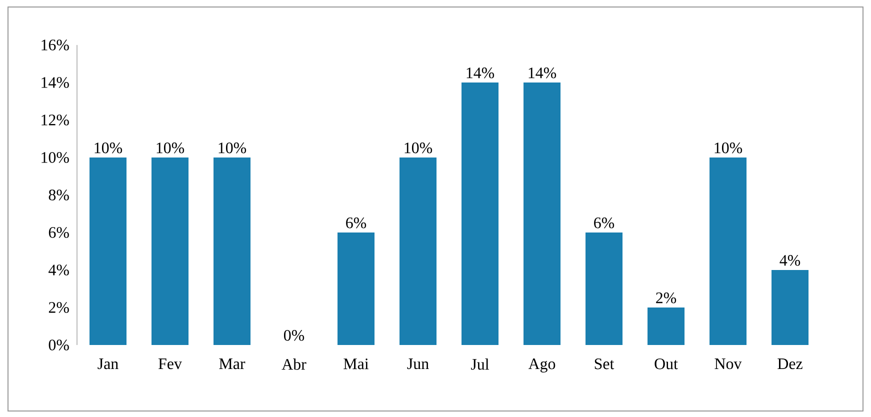 This screenshot has width=871, height=417. Describe the element at coordinates (294, 335) in the screenshot. I see `data-label: 0%` at that location.